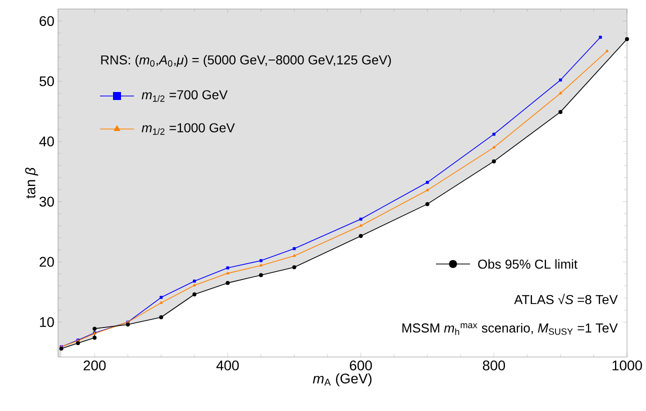  I want to click on y-tick-label: 50, so click(47, 81).